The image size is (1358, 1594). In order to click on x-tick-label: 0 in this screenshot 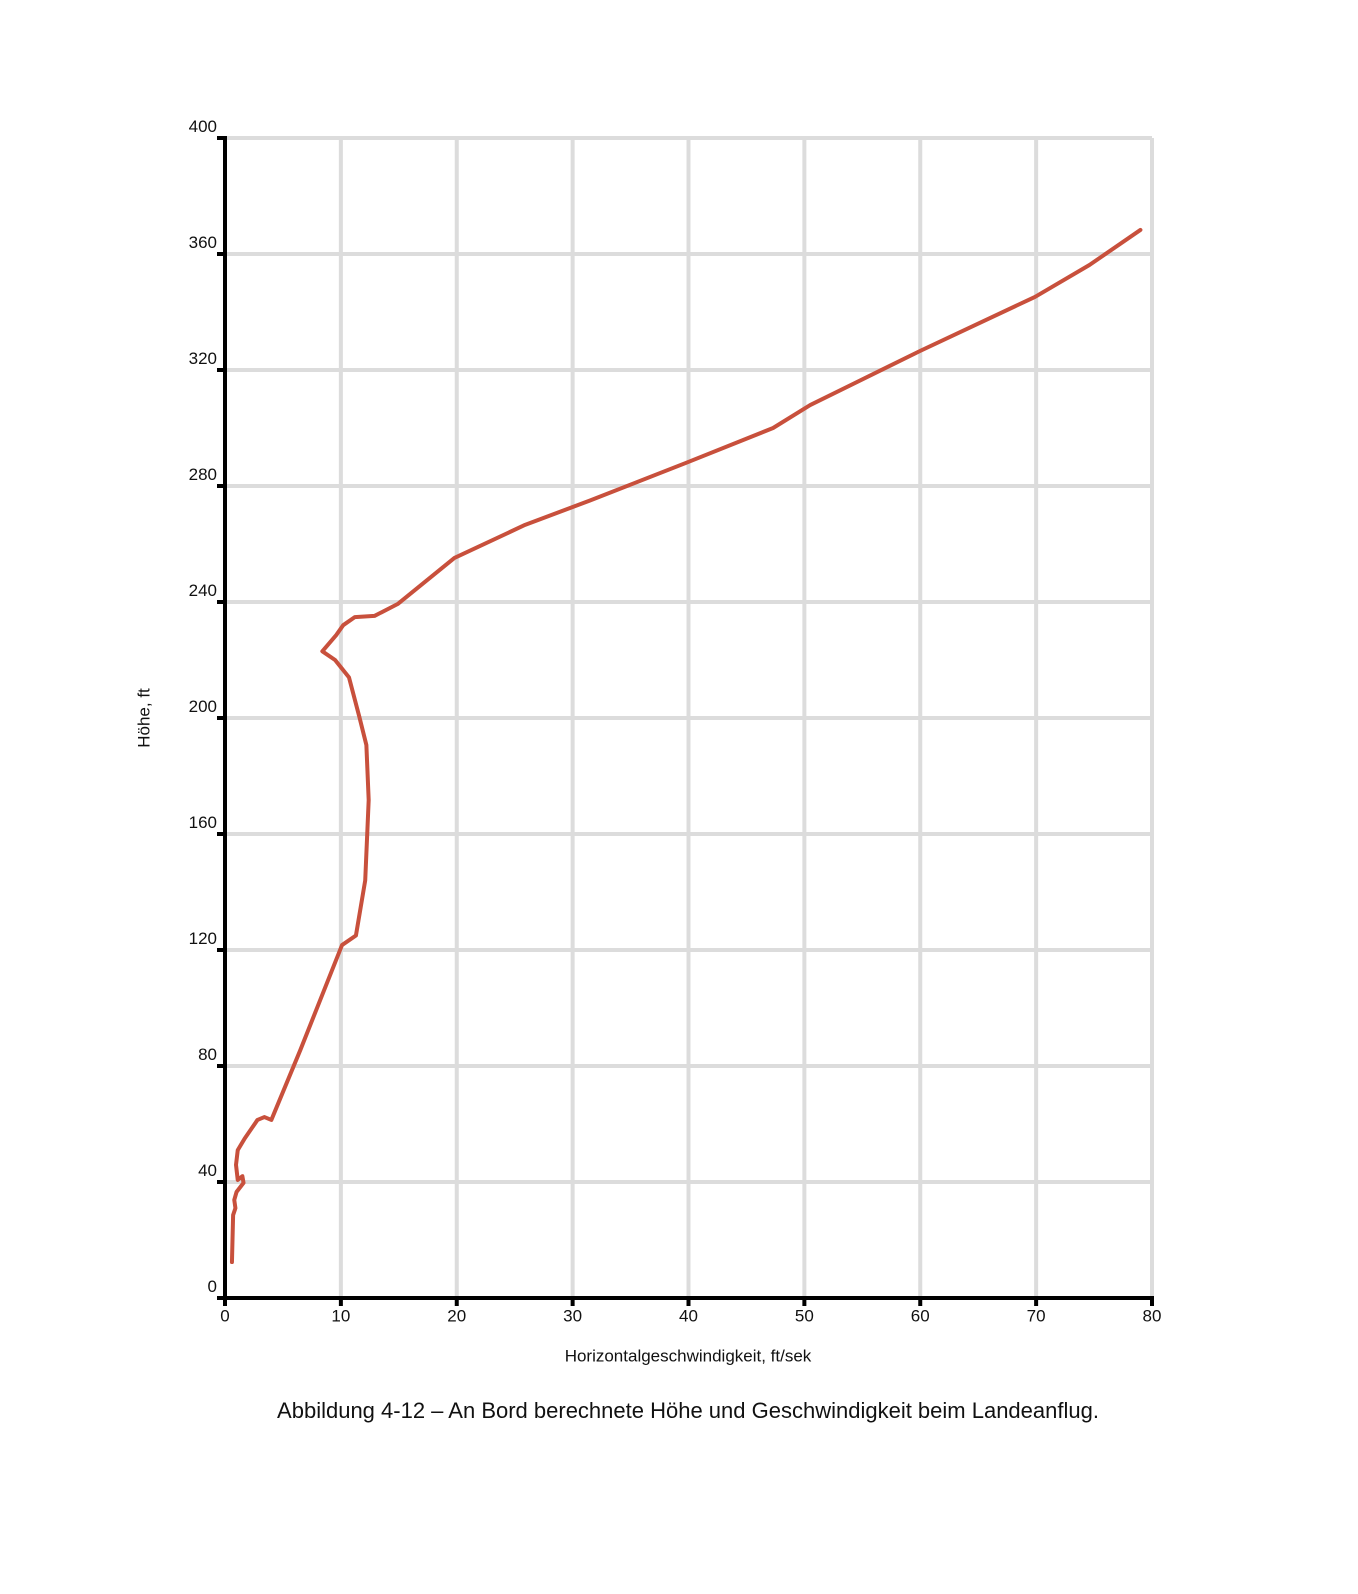, I will do `click(224, 1315)`.